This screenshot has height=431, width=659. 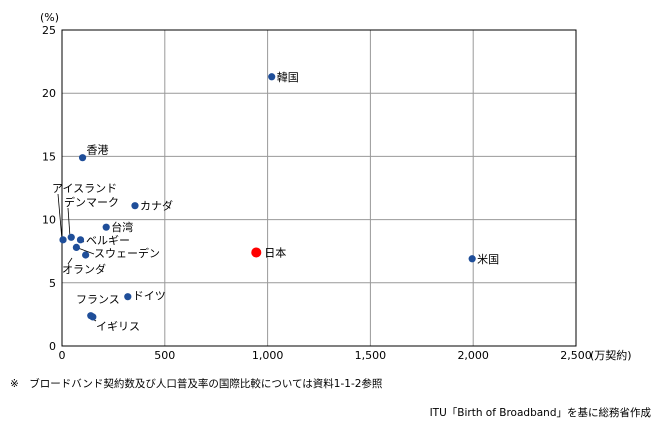 What do you see at coordinates (540, 413) in the screenshot?
I see `source-note: ITU「Birth of Broadband」を基に総務省作成` at bounding box center [540, 413].